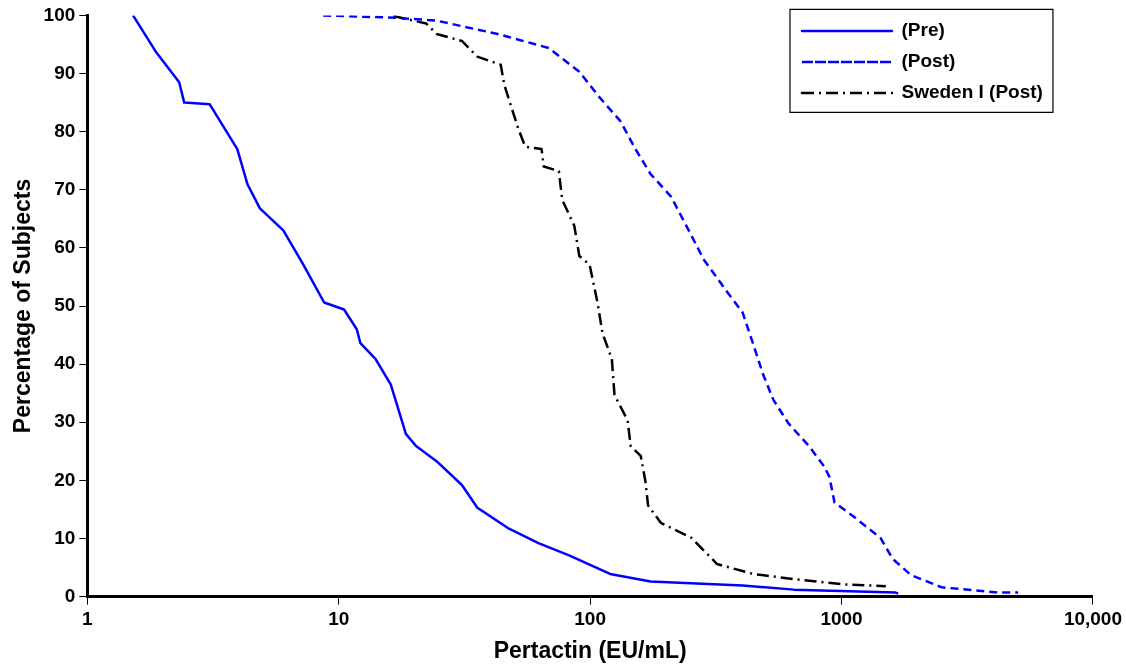 This screenshot has height=671, width=1126. I want to click on y-tick-label: 0, so click(70, 595).